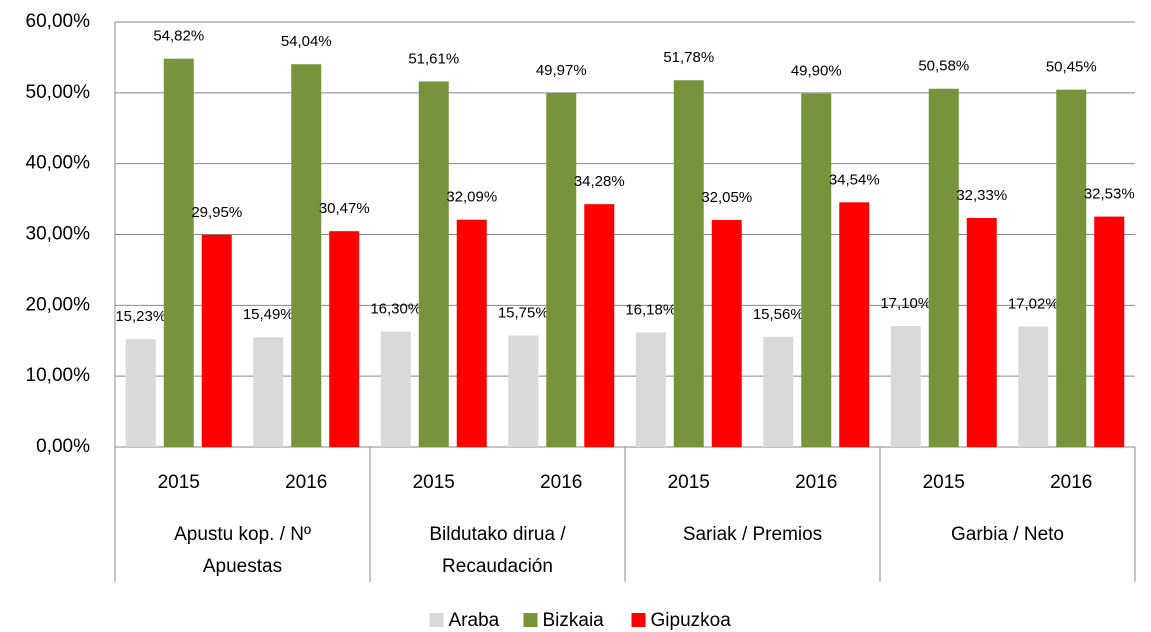  Describe the element at coordinates (778, 314) in the screenshot. I see `data-label: 15,56%` at that location.